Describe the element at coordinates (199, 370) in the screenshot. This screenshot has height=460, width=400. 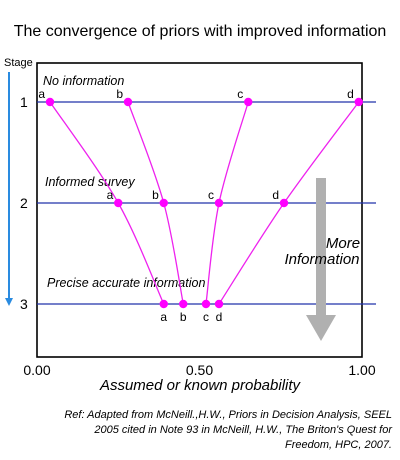
I see `x-tick-label: 0.50` at that location.